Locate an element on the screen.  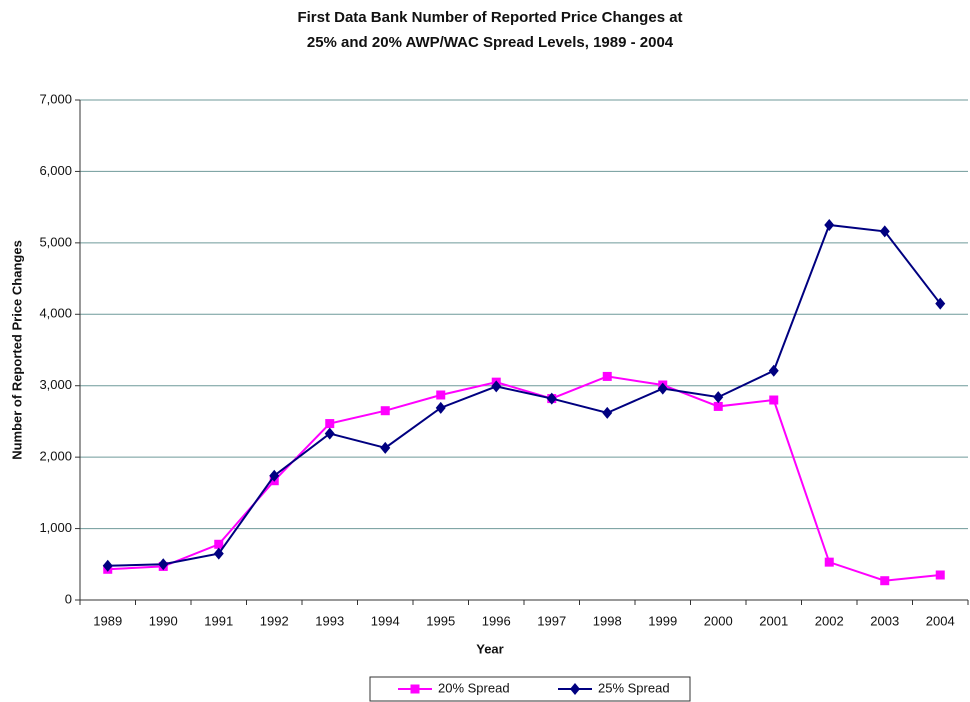
x-tick-label: 1990 is located at coordinates (163, 620).